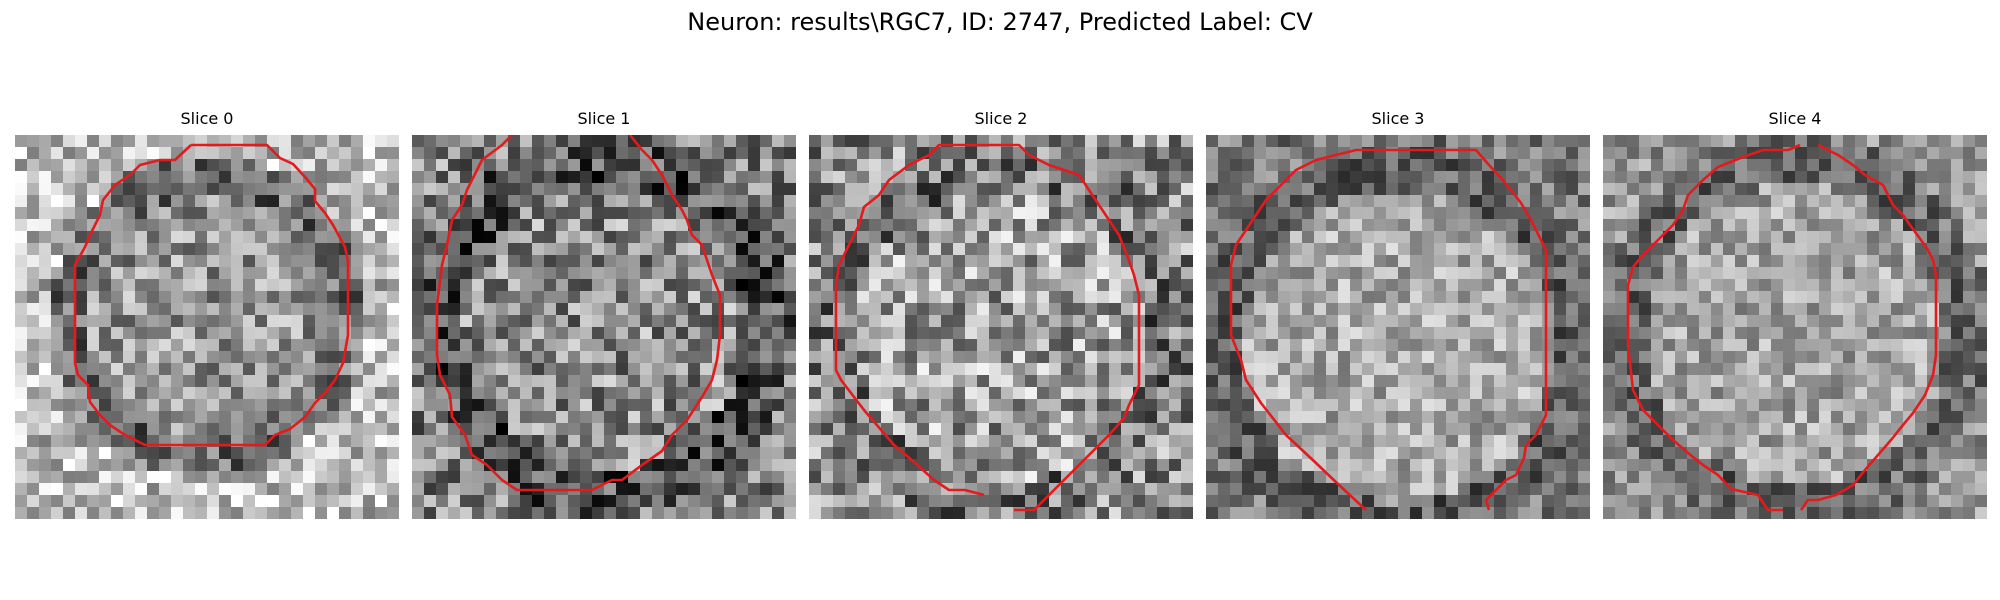 The width and height of the screenshot is (2000, 600). What do you see at coordinates (604, 118) in the screenshot?
I see `slice-title-1: Slice 1` at bounding box center [604, 118].